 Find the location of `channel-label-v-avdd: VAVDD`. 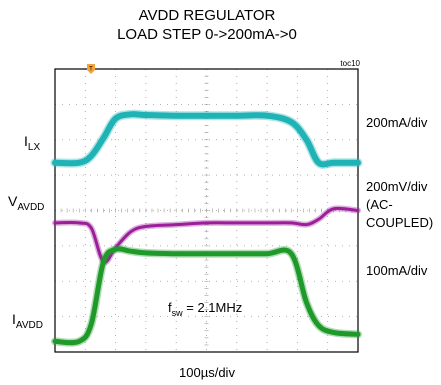

channel-label-v-avdd: VAVDD is located at coordinates (26, 203).